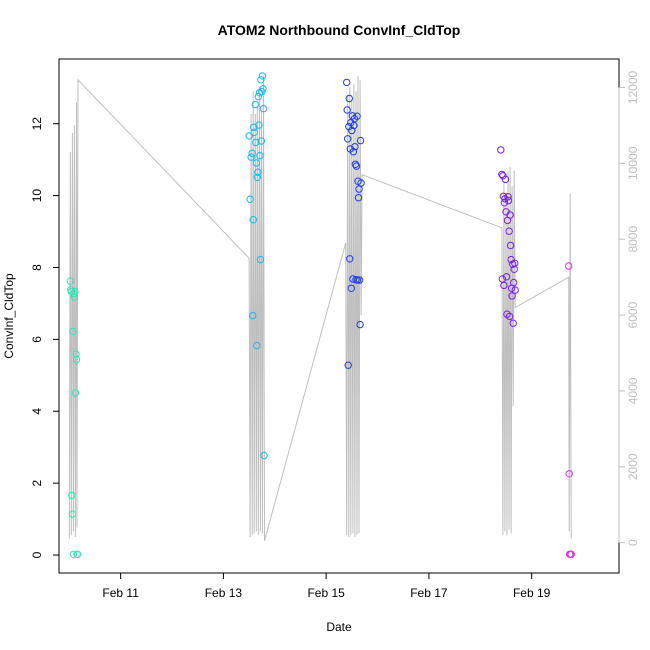 This screenshot has width=650, height=650. What do you see at coordinates (37, 554) in the screenshot?
I see `y-tick-label-0: 0` at bounding box center [37, 554].